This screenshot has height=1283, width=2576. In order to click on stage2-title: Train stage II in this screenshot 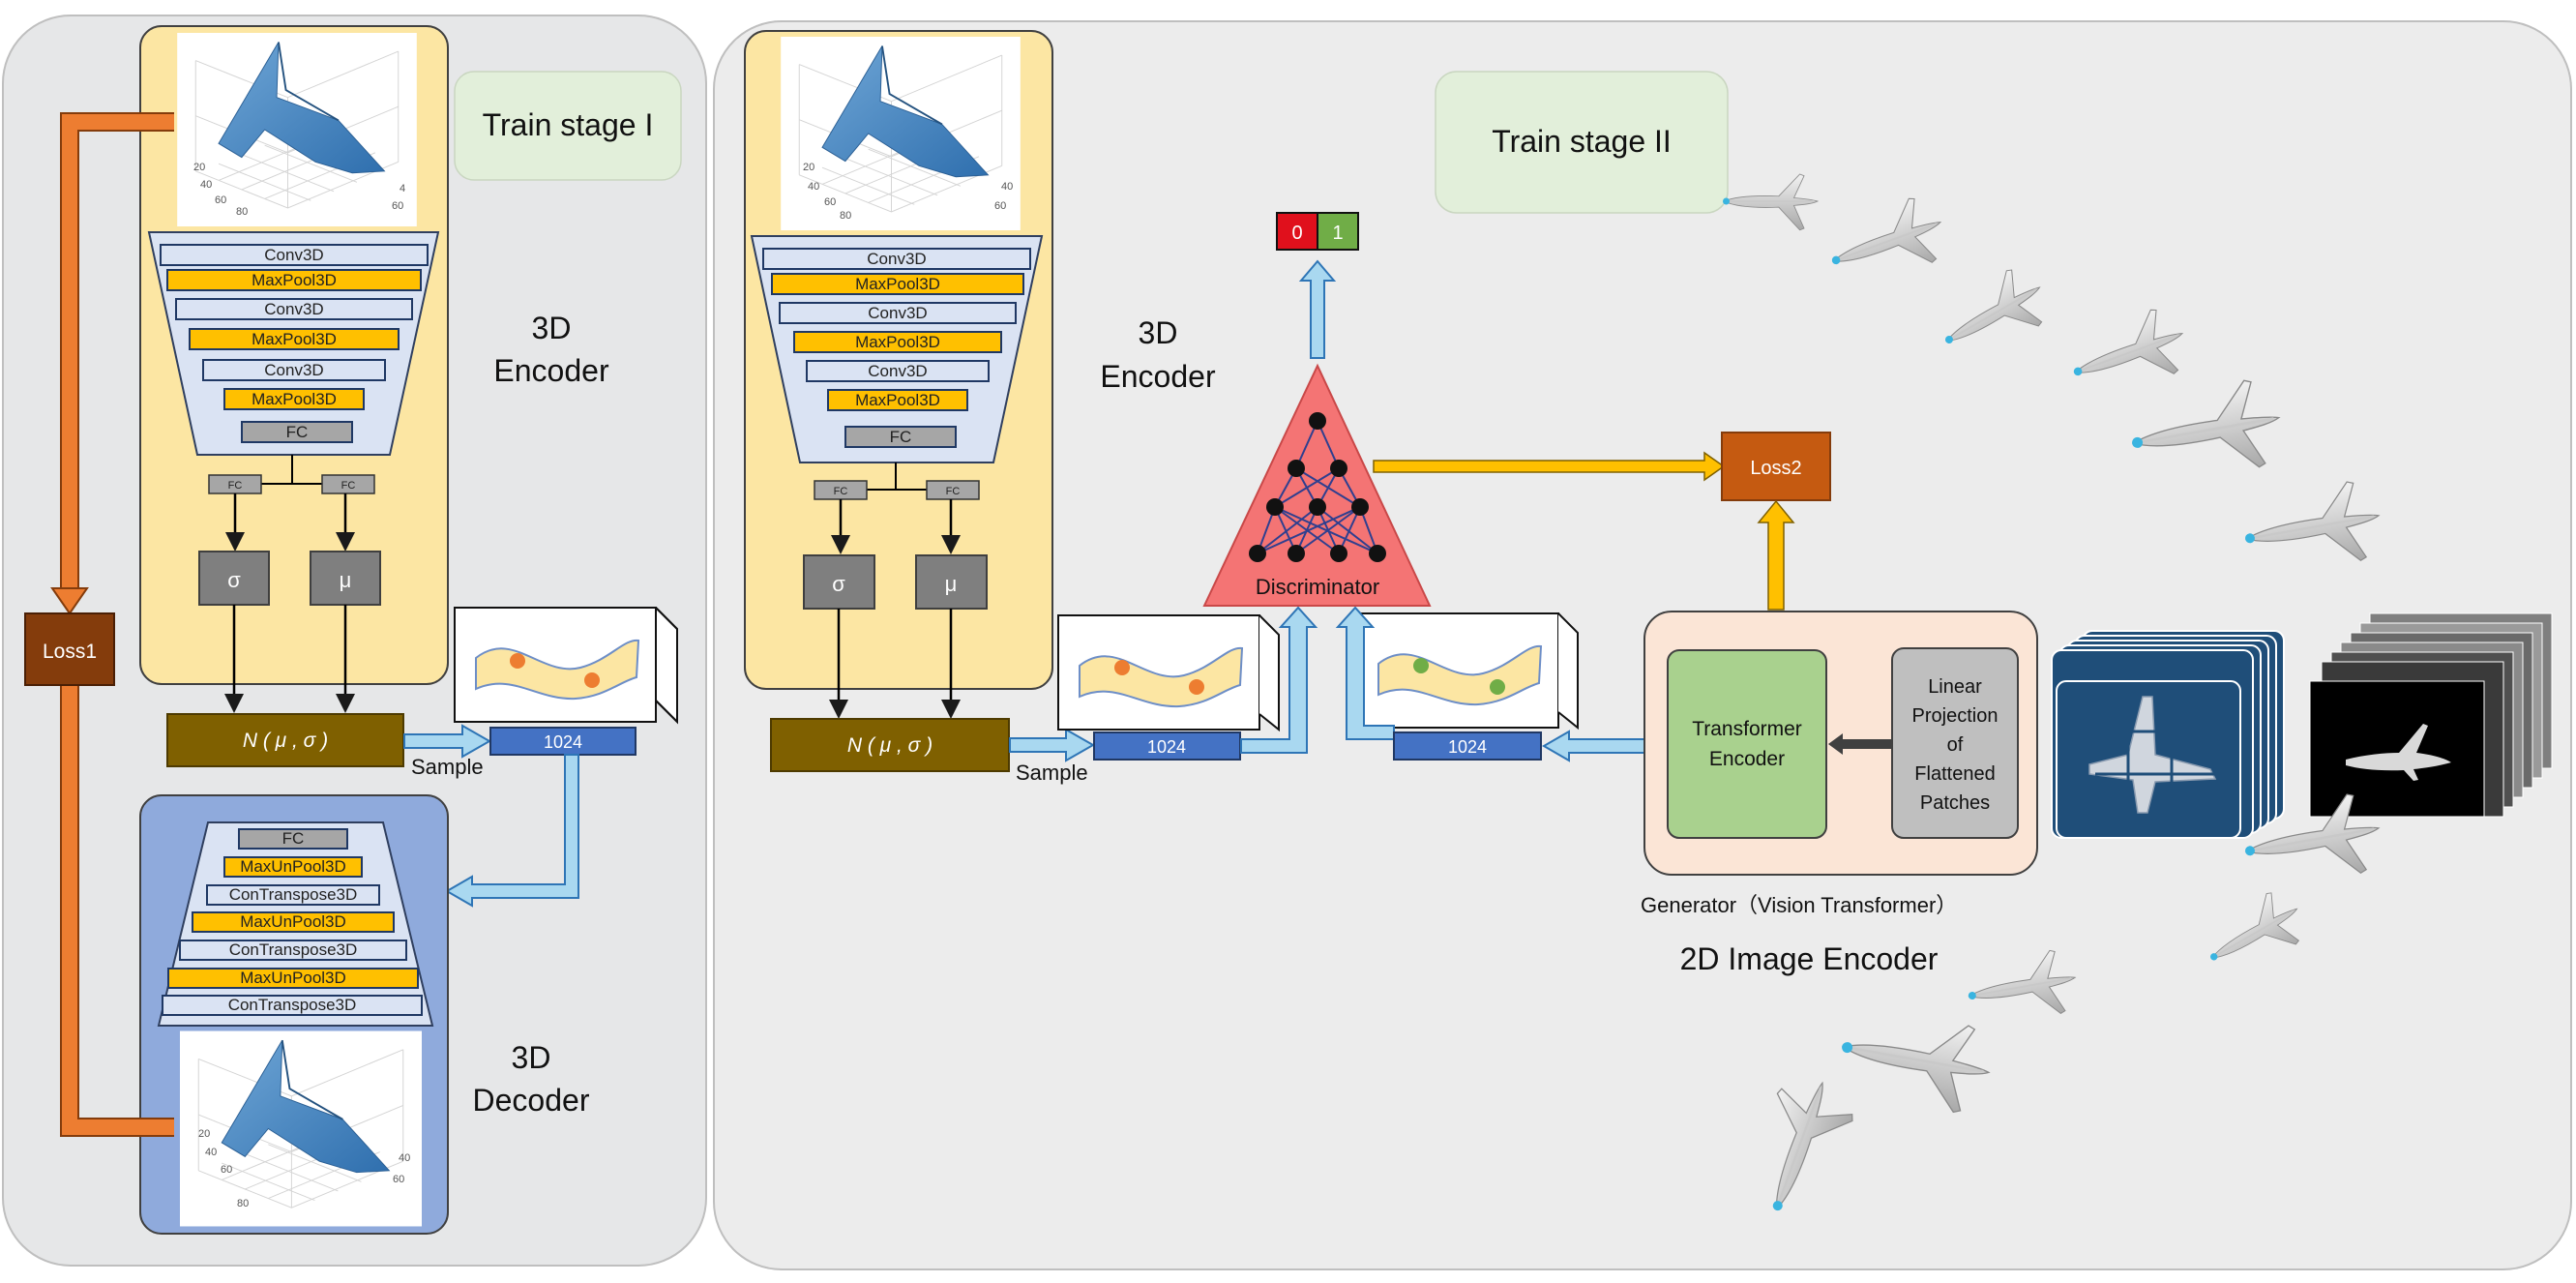, I will do `click(1582, 141)`.